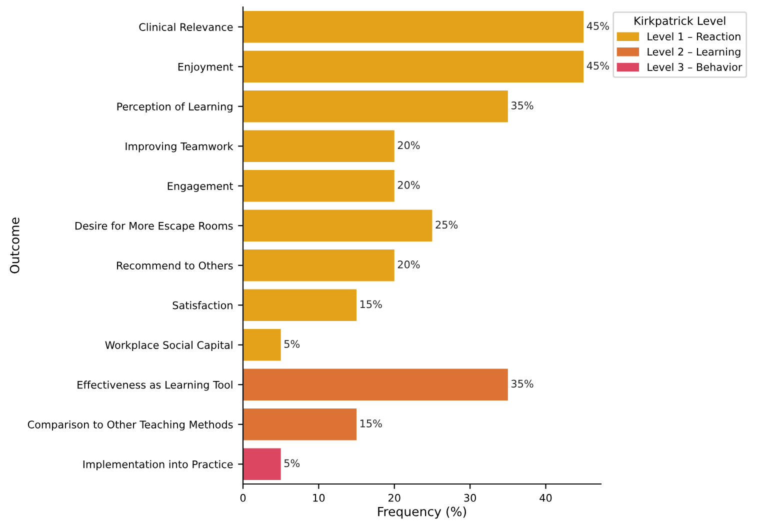 The height and width of the screenshot is (522, 773). I want to click on legend-title: Kirkpatrick Level, so click(680, 22).